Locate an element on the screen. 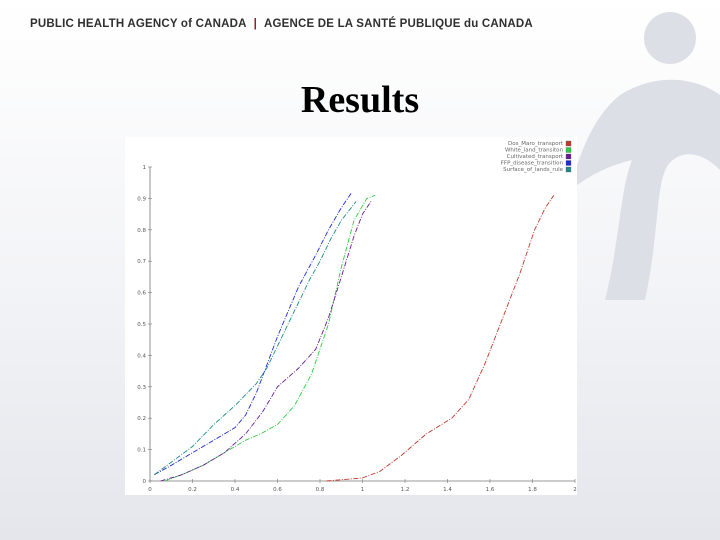  y-tick-label: 0.4 is located at coordinates (141, 356).